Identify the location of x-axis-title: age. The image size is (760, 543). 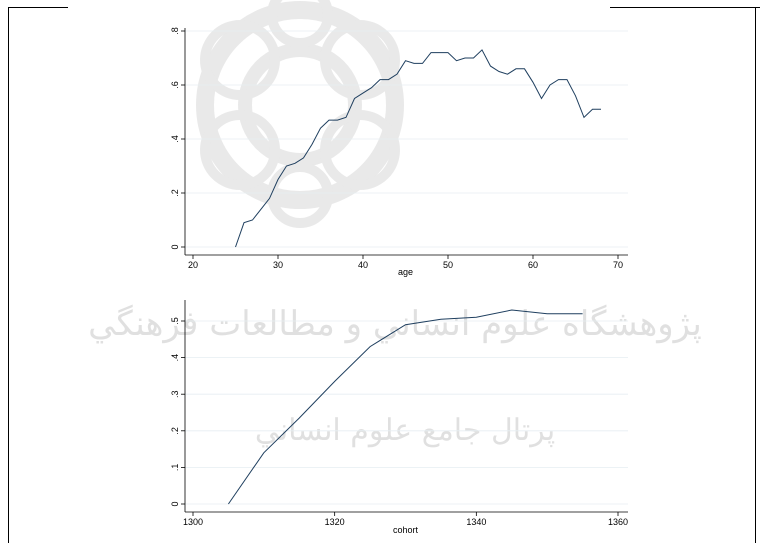
(405, 272).